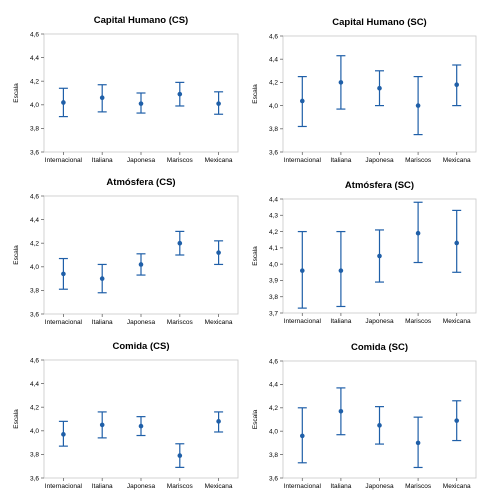 The image size is (482, 492). Describe the element at coordinates (273, 248) in the screenshot. I see `y-tick-label: 4,1` at that location.